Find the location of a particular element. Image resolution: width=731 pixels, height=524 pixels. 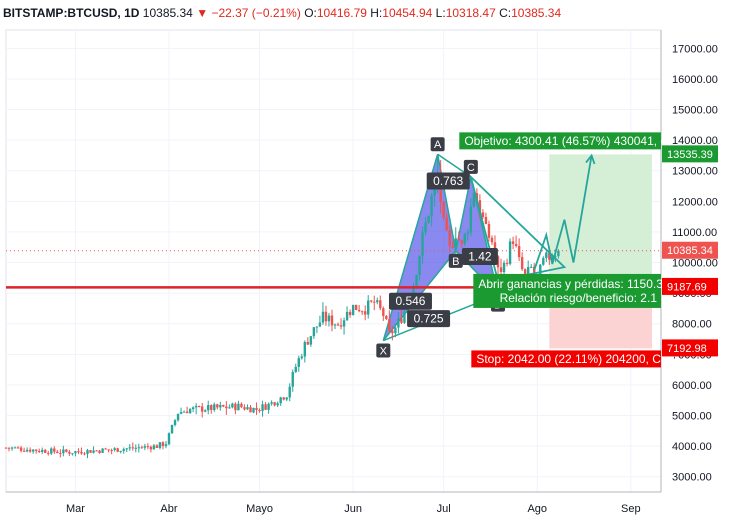

position-zones is located at coordinates (600, 251).